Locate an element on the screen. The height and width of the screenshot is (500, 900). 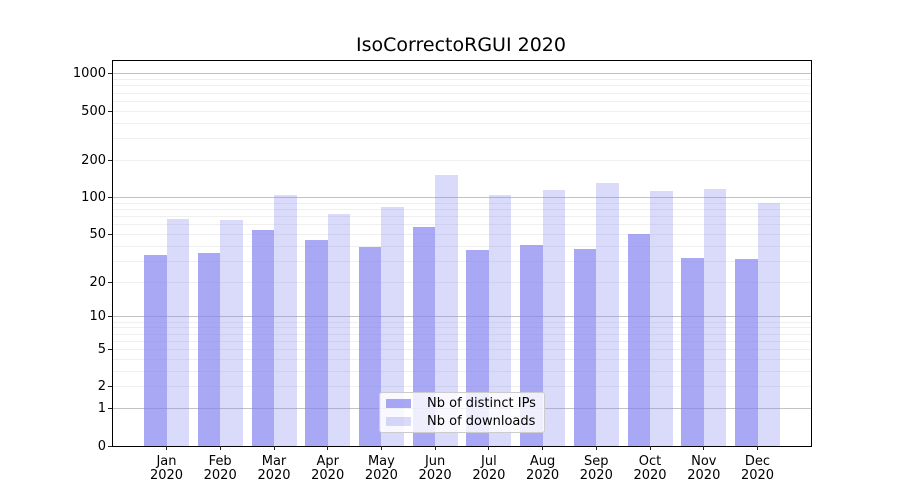
legend: Nb of distinct IPs Nb of downloads is located at coordinates (462, 412).